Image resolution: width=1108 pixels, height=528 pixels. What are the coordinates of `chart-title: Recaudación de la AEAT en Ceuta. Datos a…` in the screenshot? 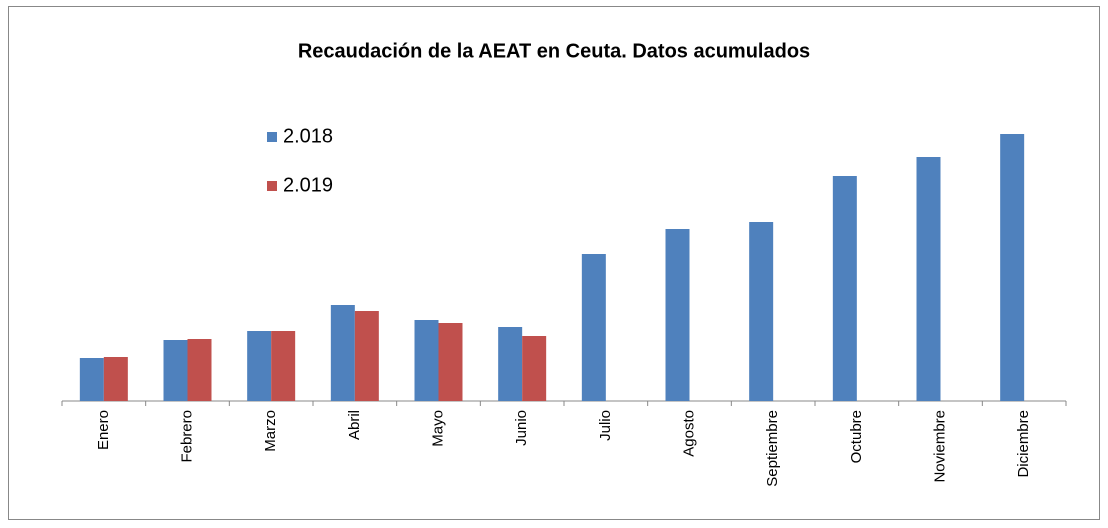 It's located at (554, 51).